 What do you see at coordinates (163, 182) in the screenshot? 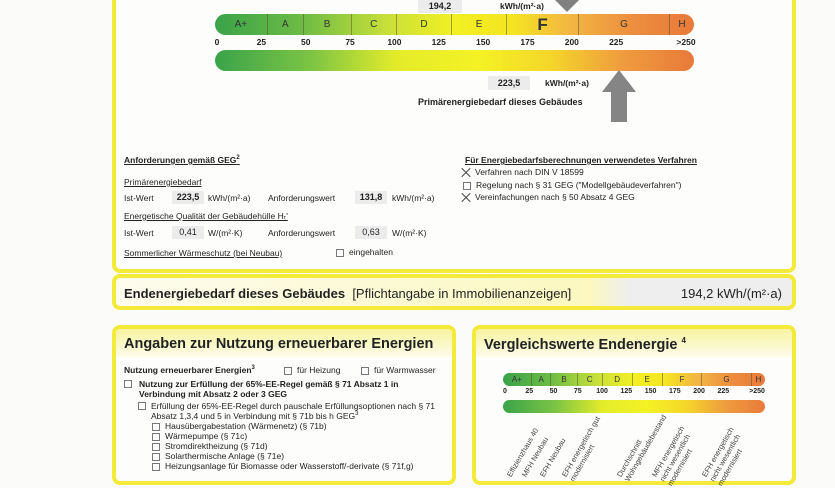
I see `primary-heading: Primärenergiebedarf` at bounding box center [163, 182].